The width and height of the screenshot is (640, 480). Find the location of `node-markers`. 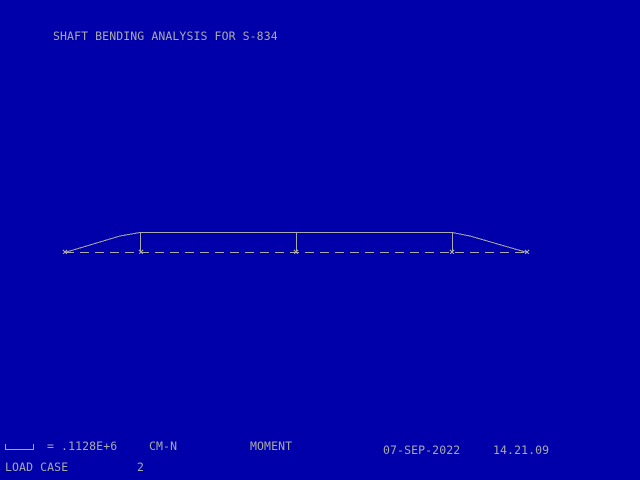

node-markers is located at coordinates (296, 252).